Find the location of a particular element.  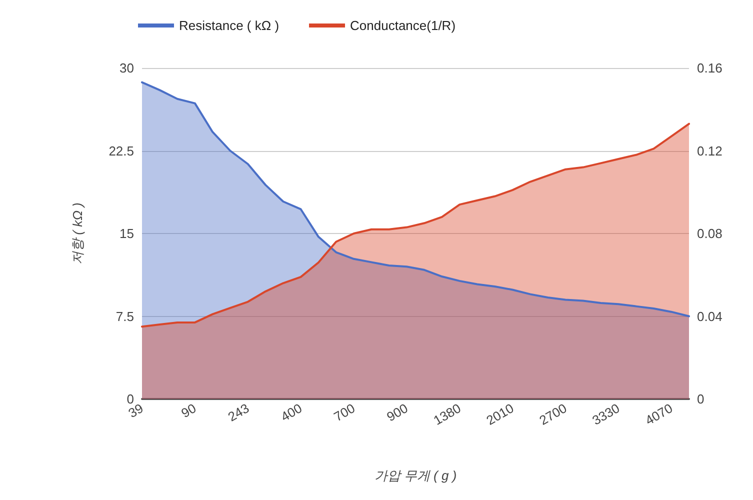

x-tick-label: 1380 is located at coordinates (447, 414).